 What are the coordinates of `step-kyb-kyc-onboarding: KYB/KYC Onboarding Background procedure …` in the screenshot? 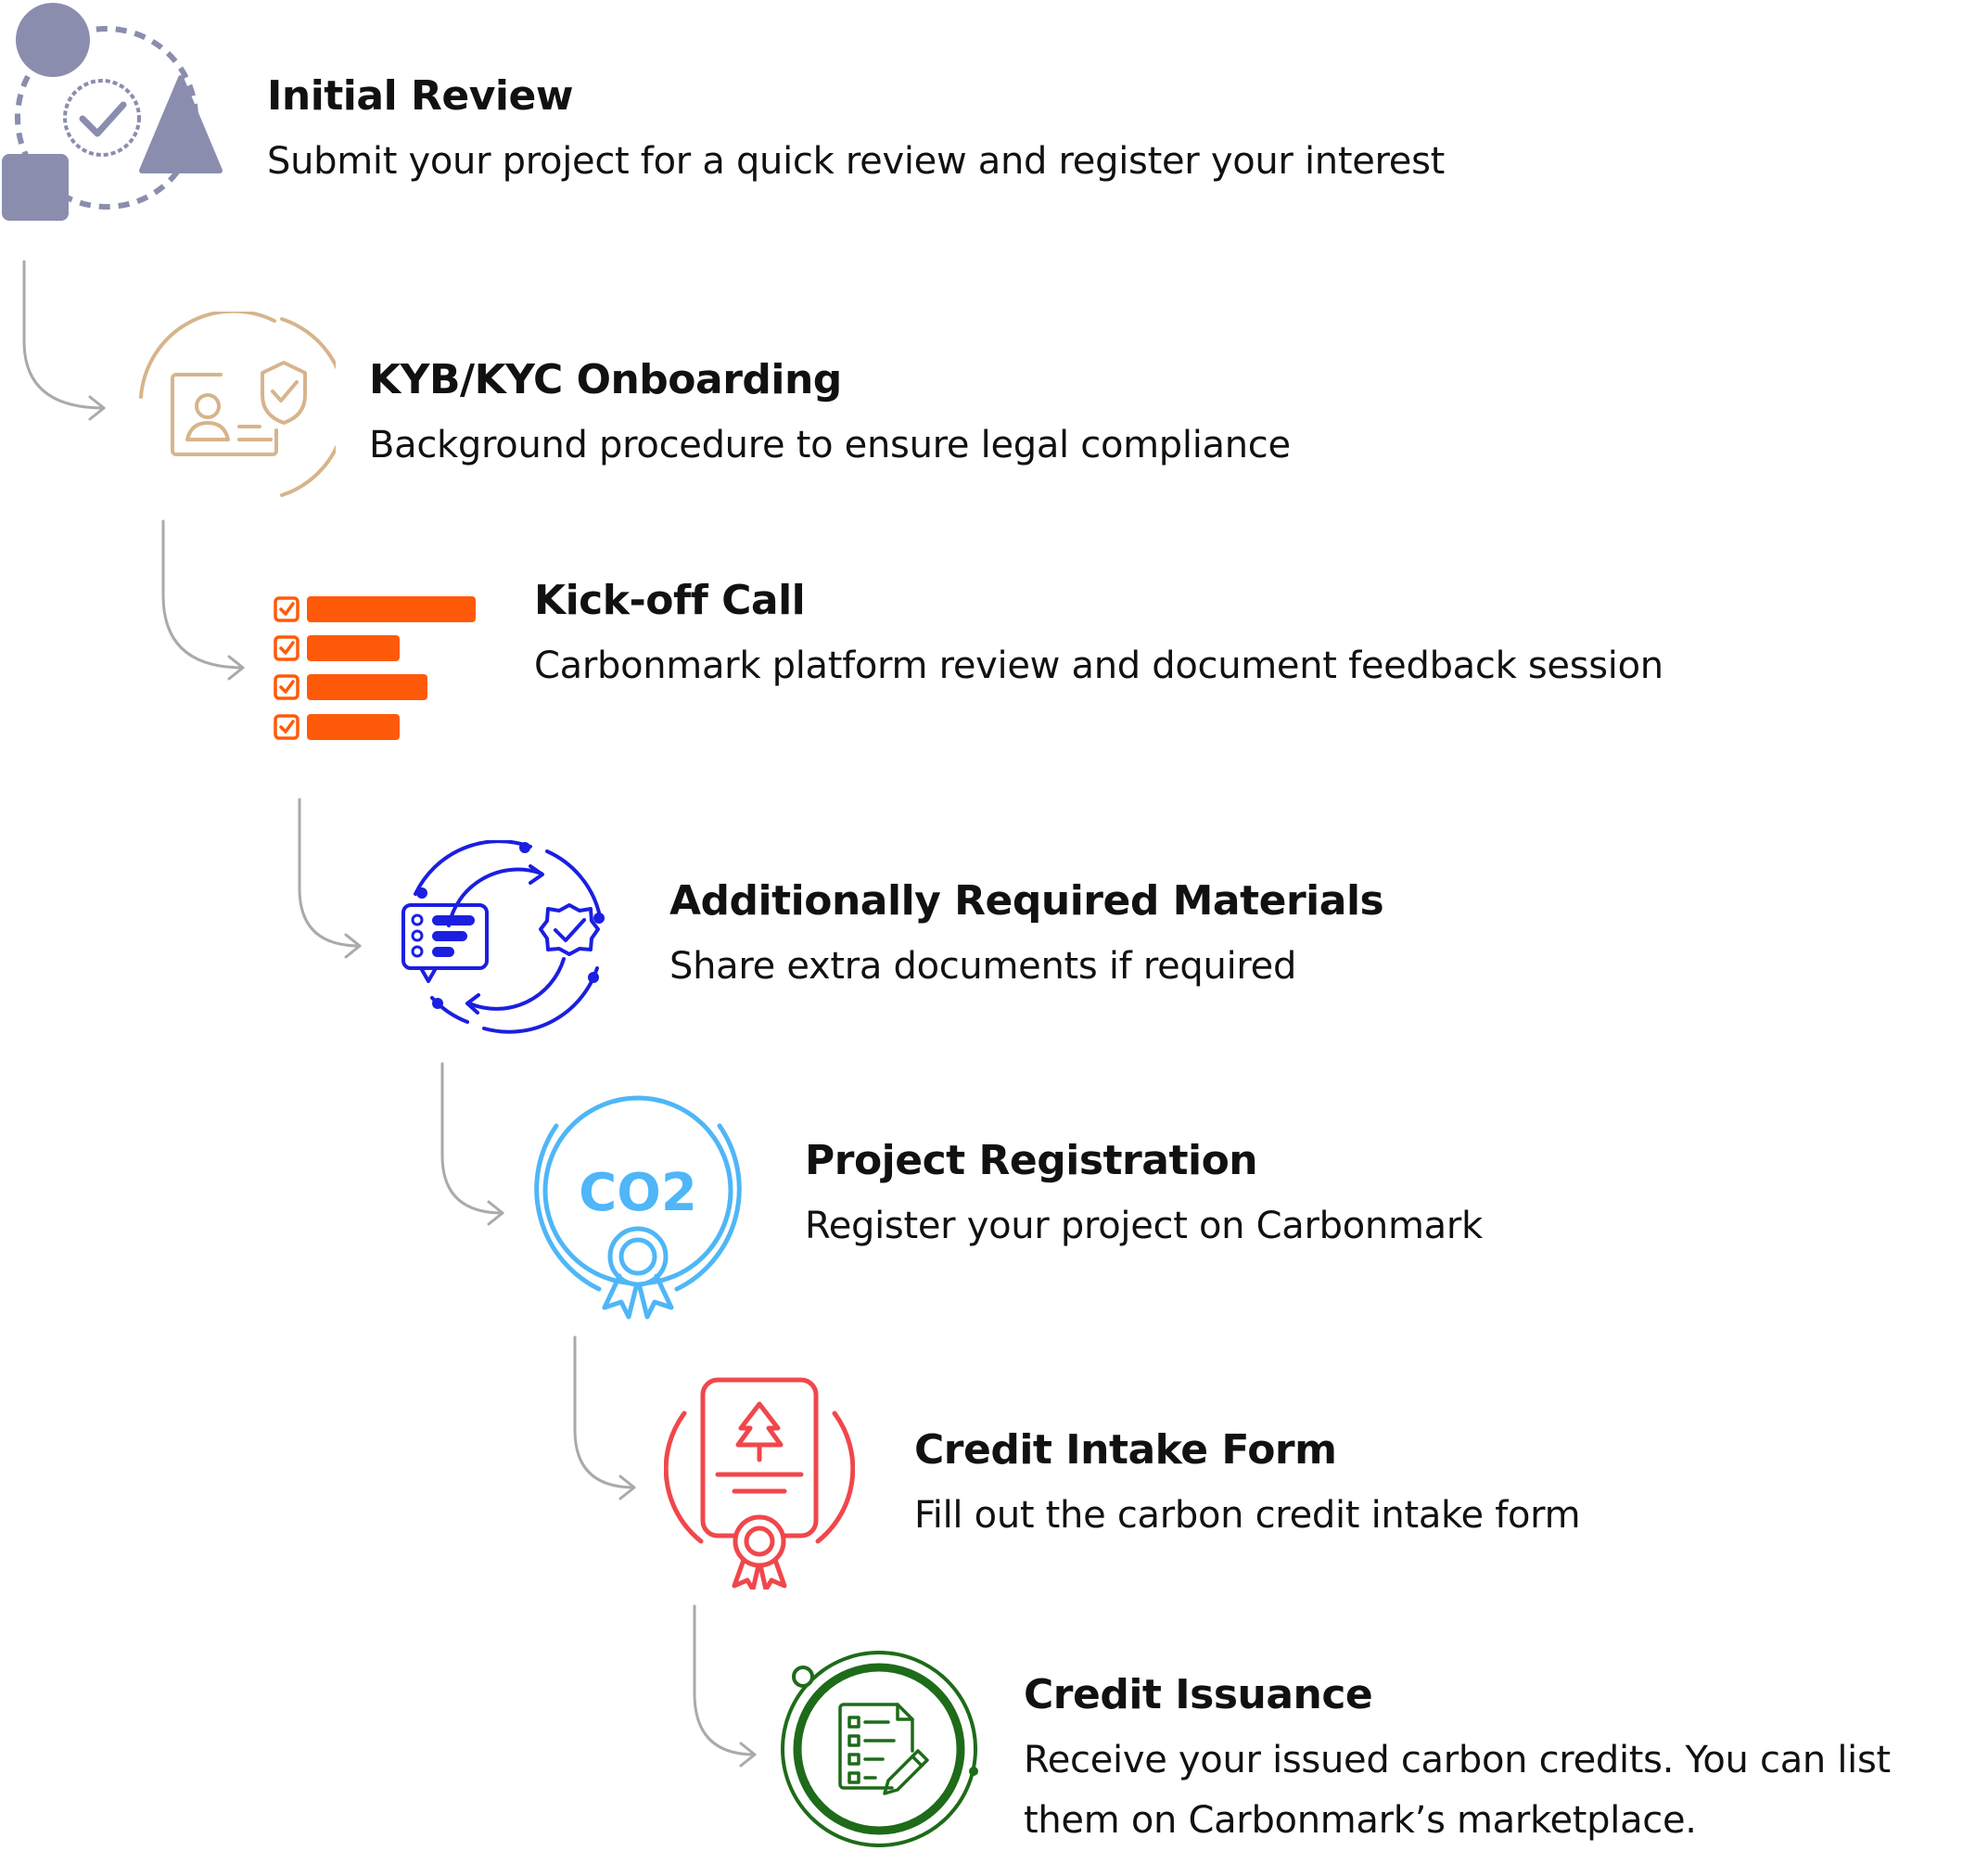 It's located at (830, 415).